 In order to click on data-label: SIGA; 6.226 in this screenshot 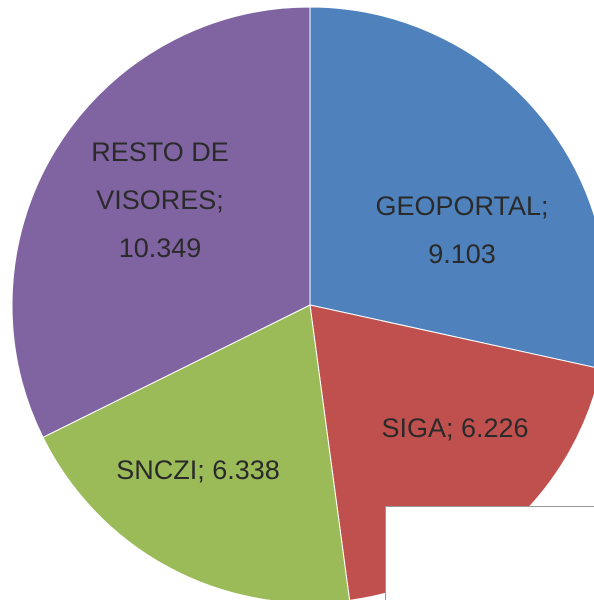, I will do `click(455, 428)`.